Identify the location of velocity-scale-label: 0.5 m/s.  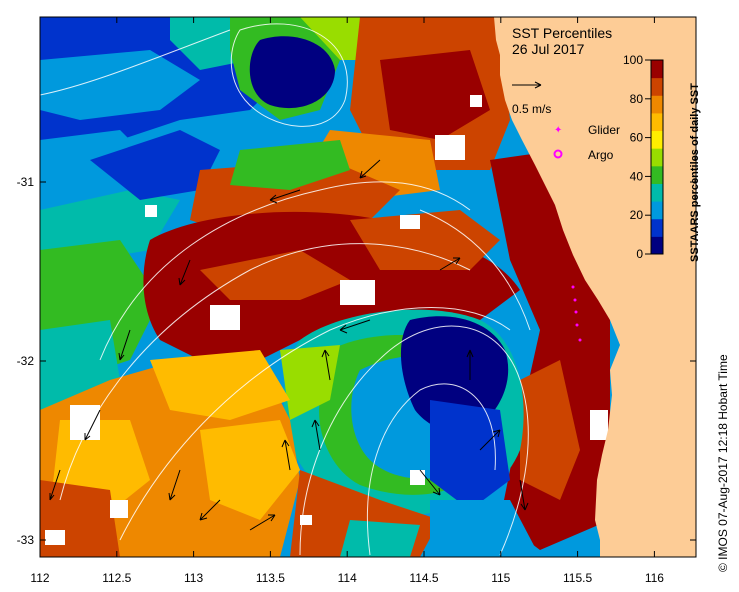
(531, 109).